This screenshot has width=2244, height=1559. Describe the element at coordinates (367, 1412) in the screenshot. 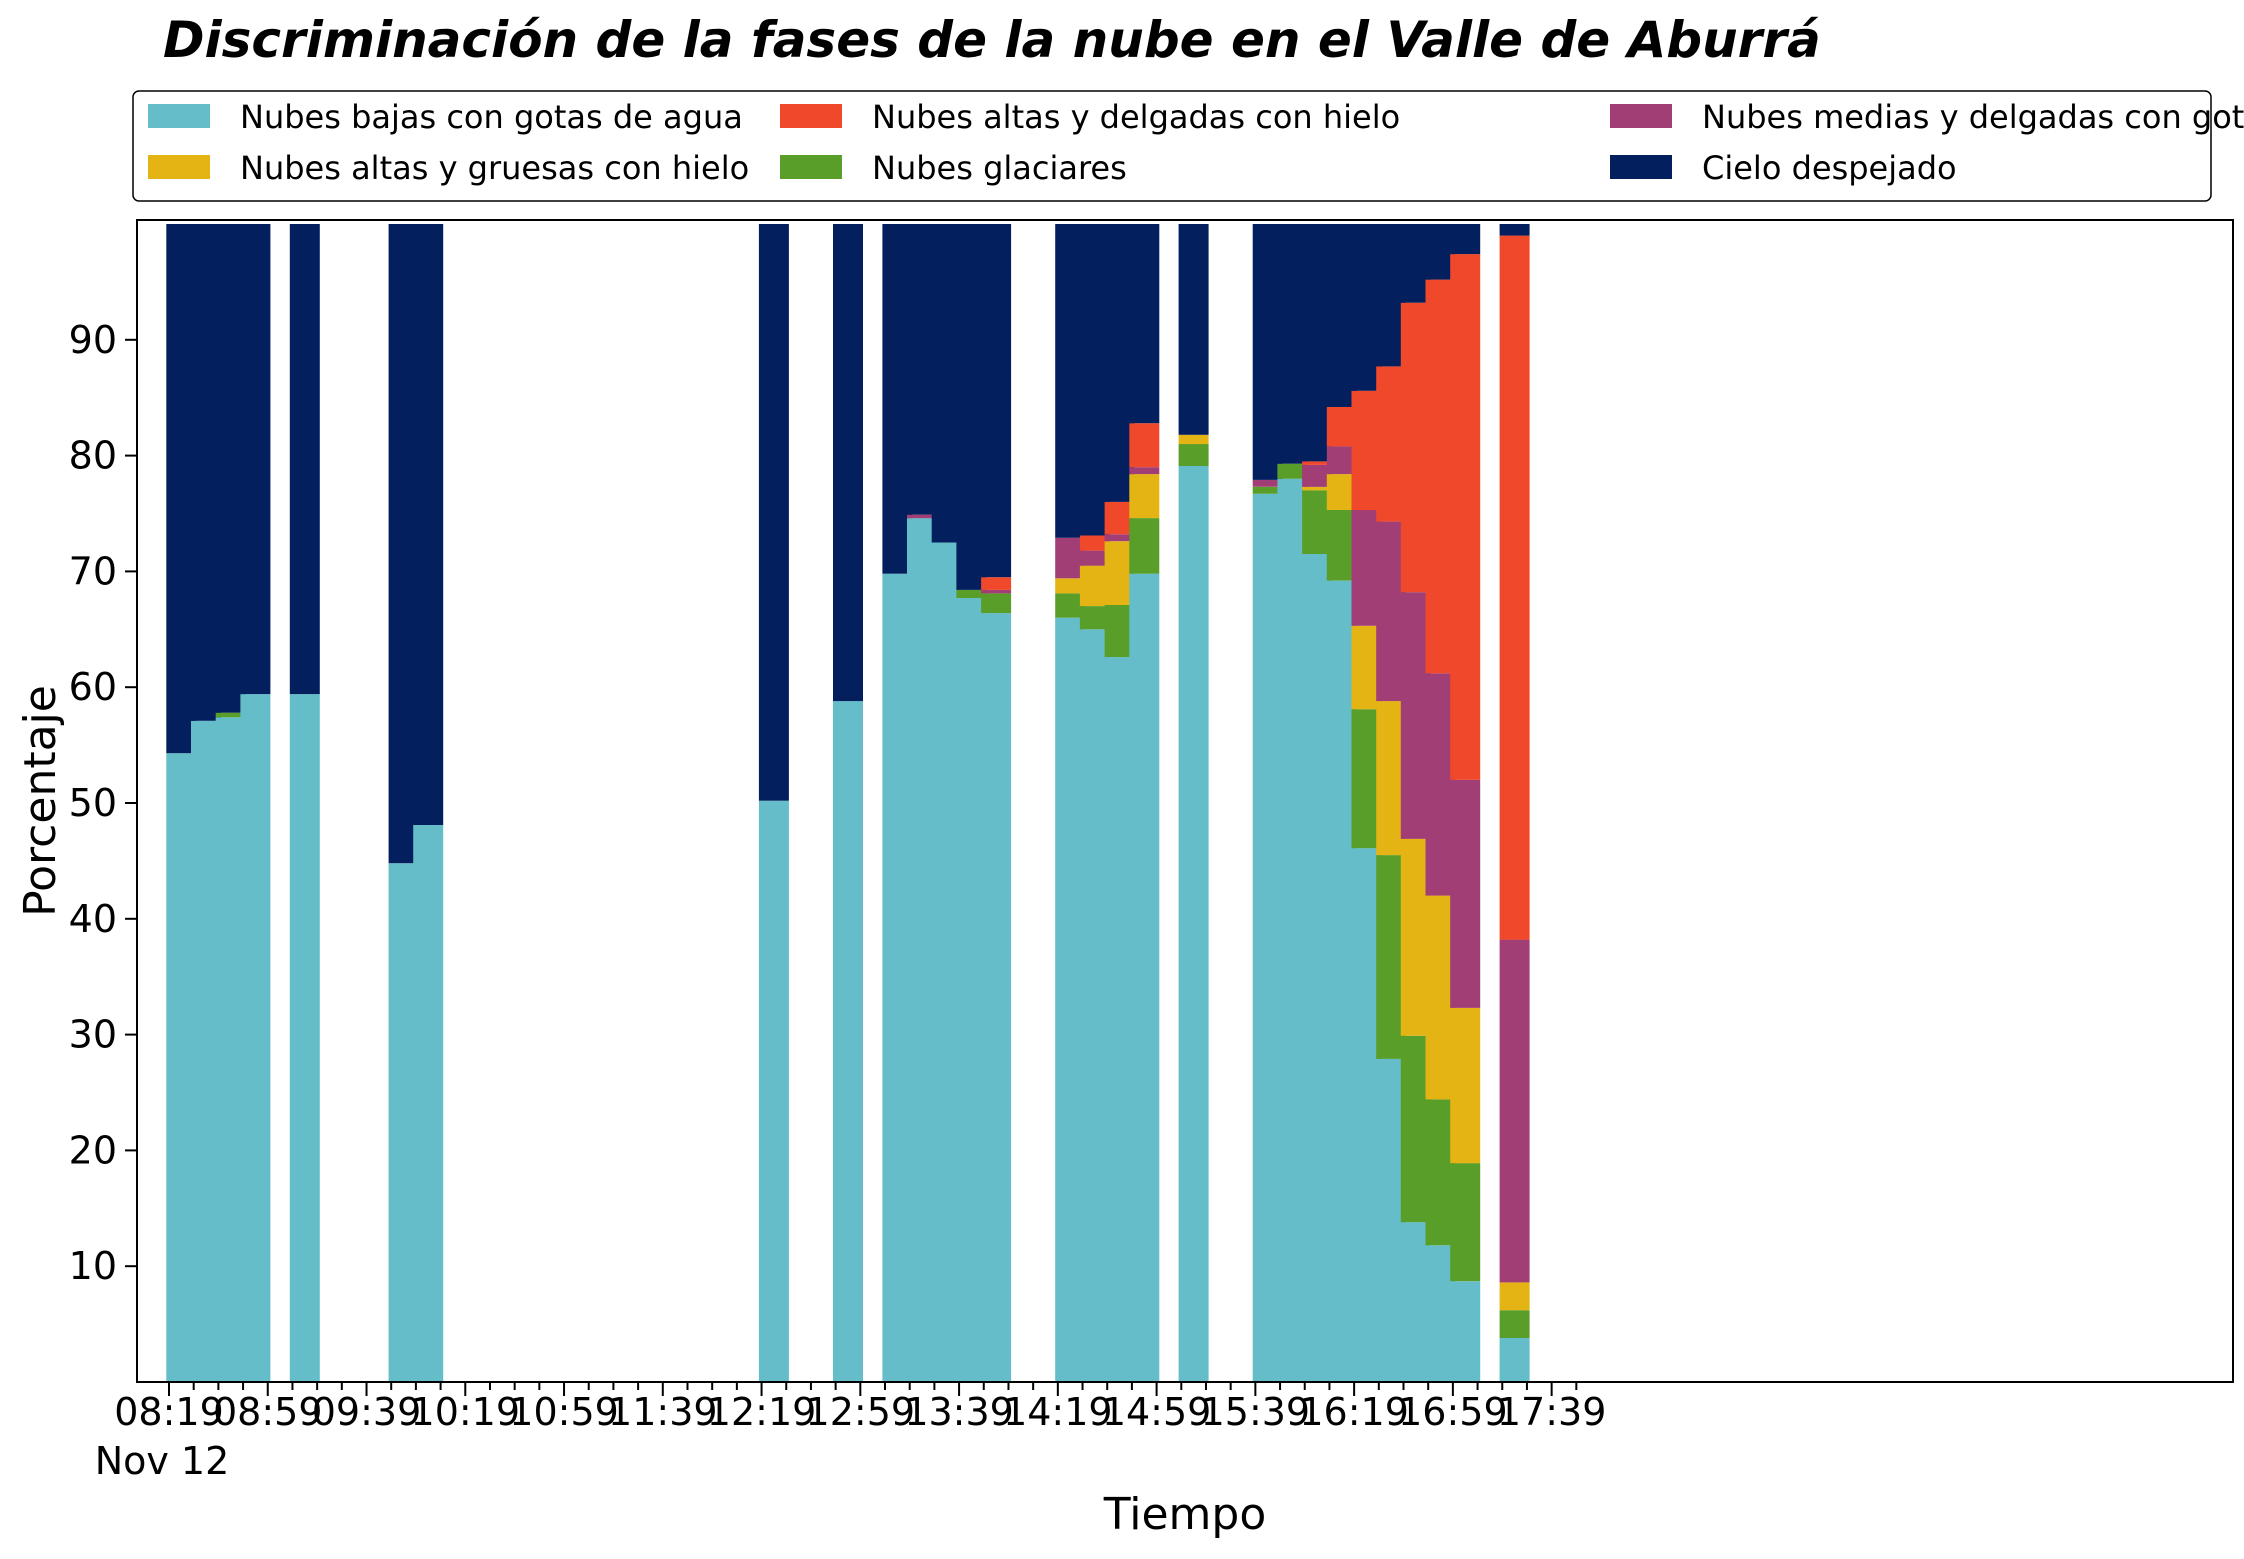

I see `x-tick-label-0939: 09:39` at that location.